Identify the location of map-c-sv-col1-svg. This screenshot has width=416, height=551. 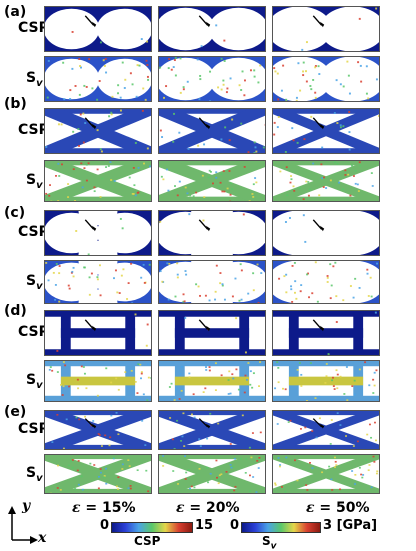
(98, 282).